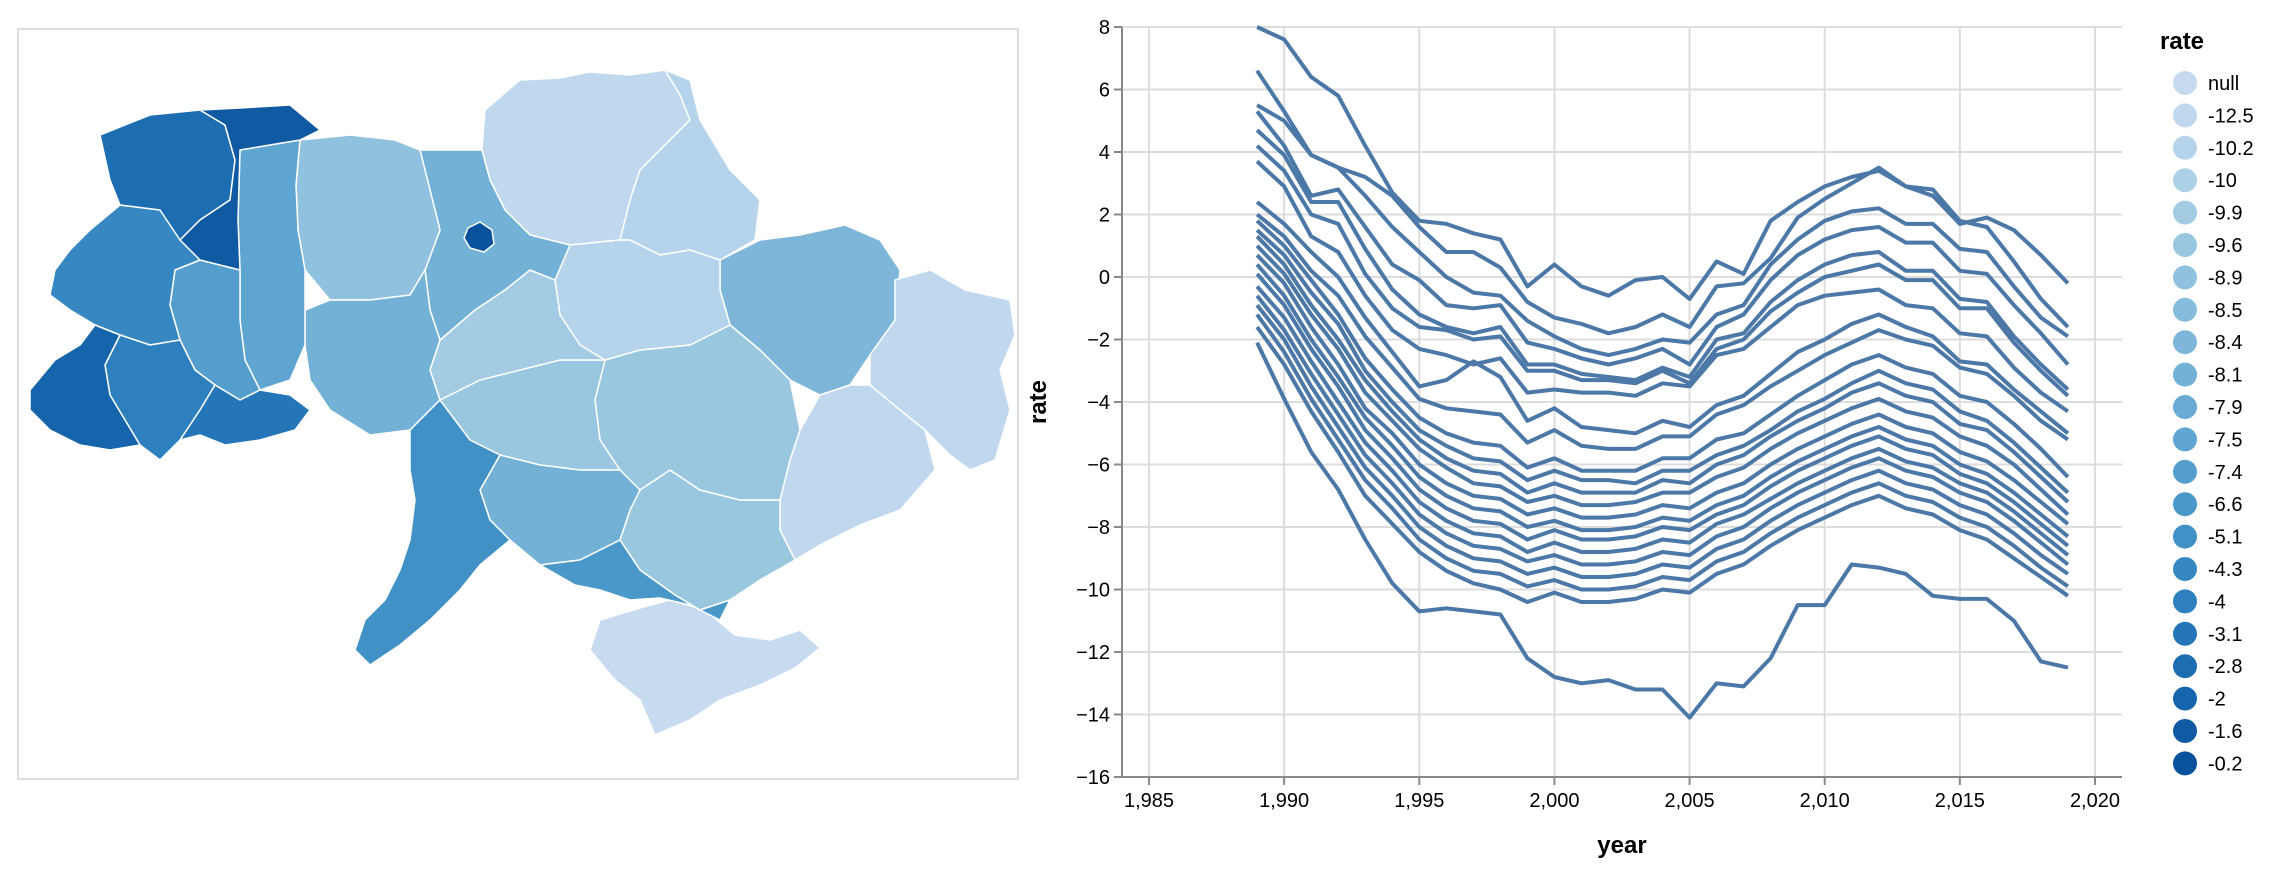 This screenshot has height=872, width=2280. I want to click on x-tick-label: 2,015, so click(1960, 801).